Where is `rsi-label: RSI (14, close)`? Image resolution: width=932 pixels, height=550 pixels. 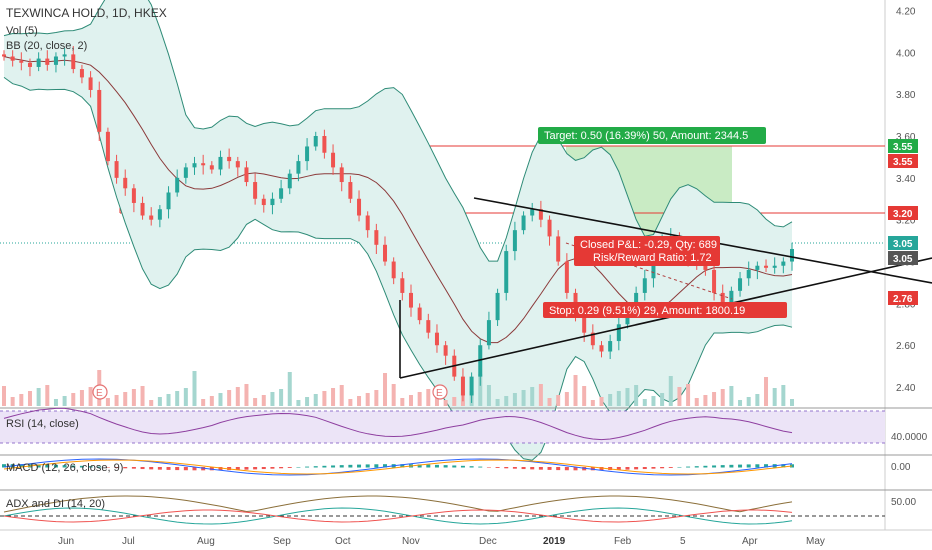
rsi-label: RSI (14, close) is located at coordinates (42, 424).